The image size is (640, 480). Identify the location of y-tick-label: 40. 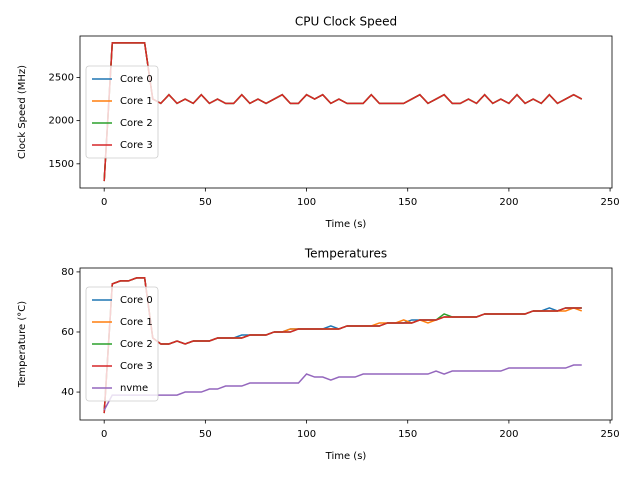
(67, 392).